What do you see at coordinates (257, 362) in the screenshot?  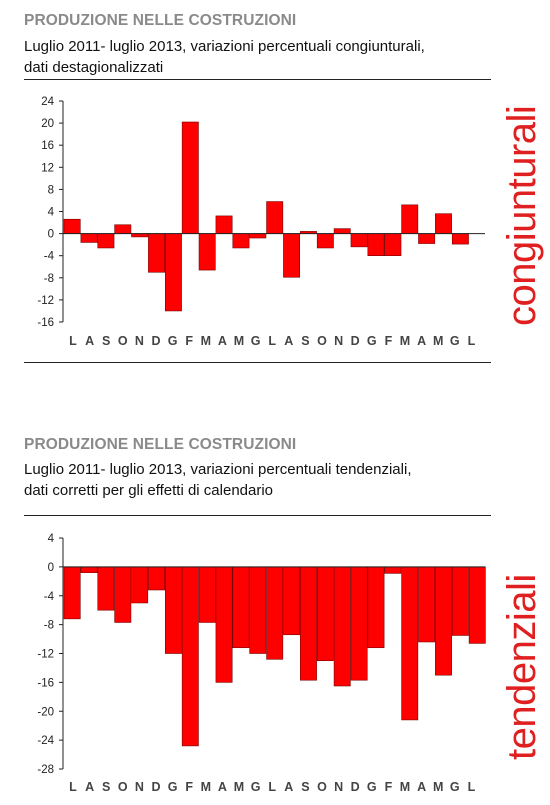 I see `bottom-rule` at bounding box center [257, 362].